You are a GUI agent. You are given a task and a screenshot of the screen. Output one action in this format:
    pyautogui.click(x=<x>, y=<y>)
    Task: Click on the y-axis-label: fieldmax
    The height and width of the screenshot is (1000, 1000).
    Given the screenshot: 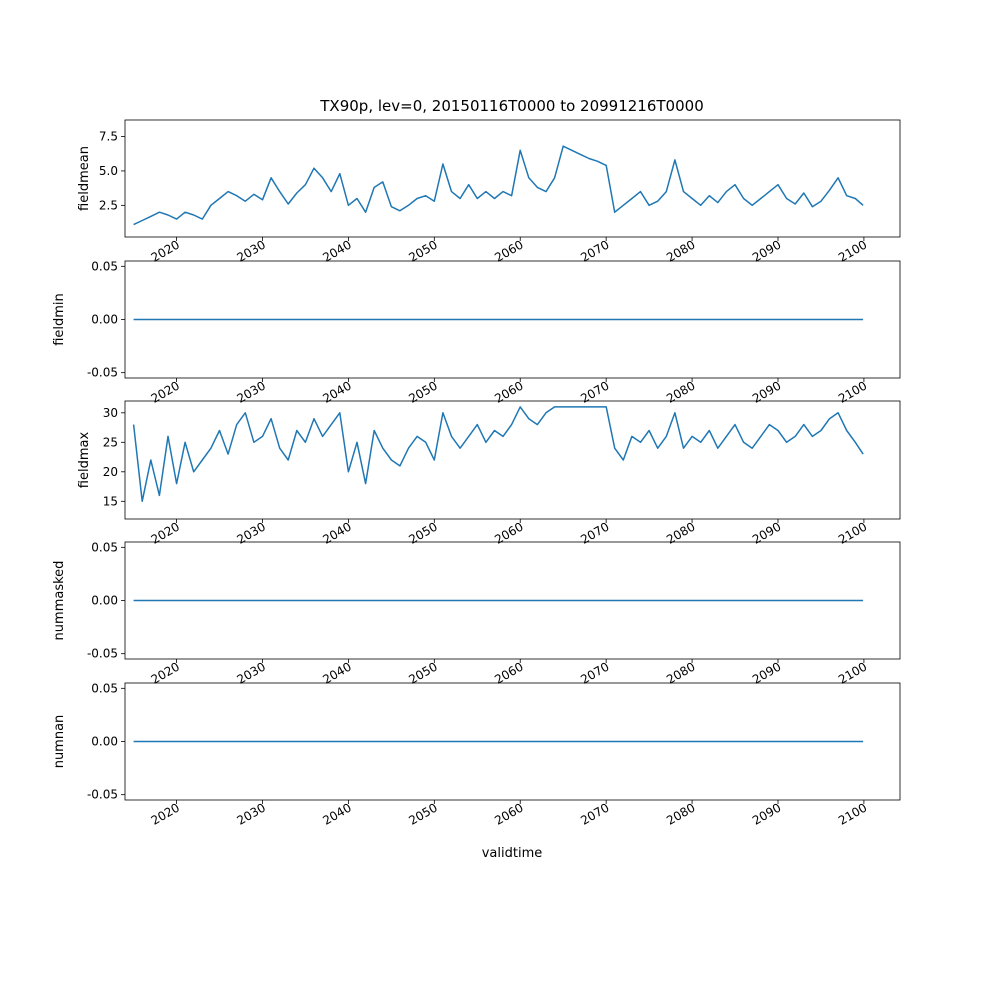 What is the action you would take?
    pyautogui.click(x=84, y=460)
    